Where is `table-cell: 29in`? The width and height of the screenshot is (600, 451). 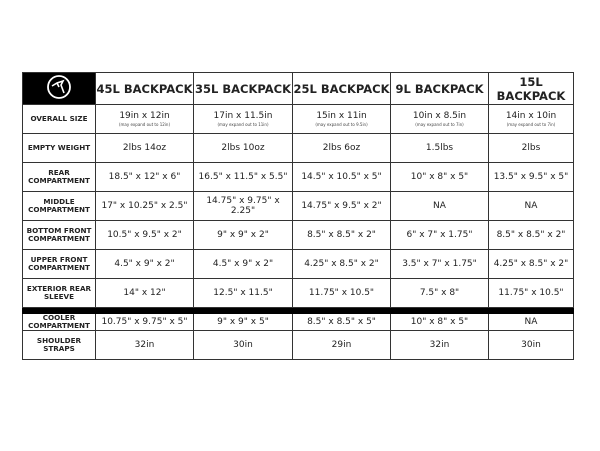 table-cell: 29in is located at coordinates (341, 345).